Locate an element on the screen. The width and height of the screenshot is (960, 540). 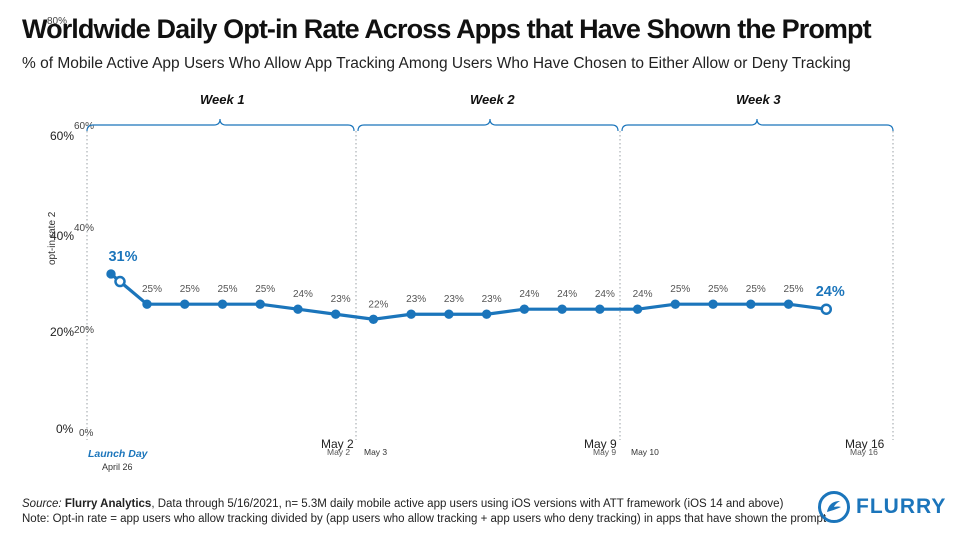
ghost-y-tick-60: 60% is located at coordinates (84, 126).